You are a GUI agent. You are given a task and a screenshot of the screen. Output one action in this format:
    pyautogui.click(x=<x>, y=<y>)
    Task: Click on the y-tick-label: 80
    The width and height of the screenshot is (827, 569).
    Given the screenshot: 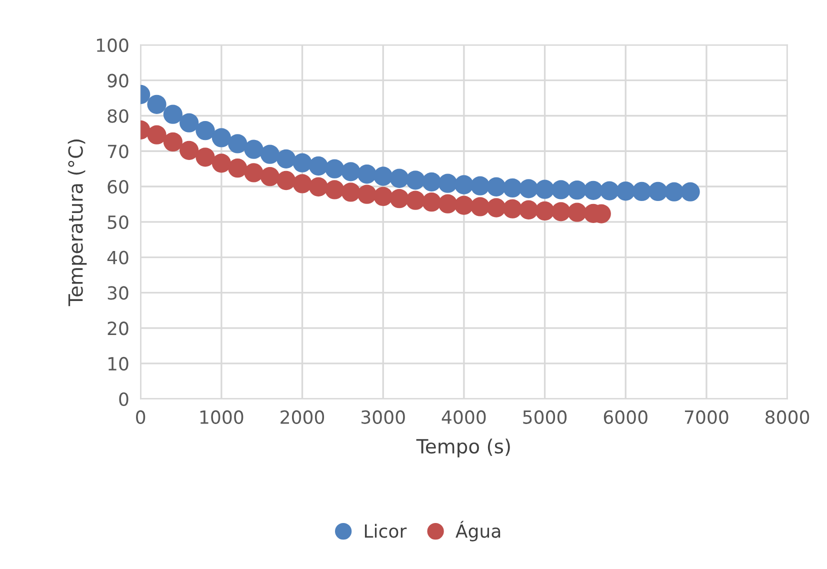 What is the action you would take?
    pyautogui.click(x=118, y=116)
    